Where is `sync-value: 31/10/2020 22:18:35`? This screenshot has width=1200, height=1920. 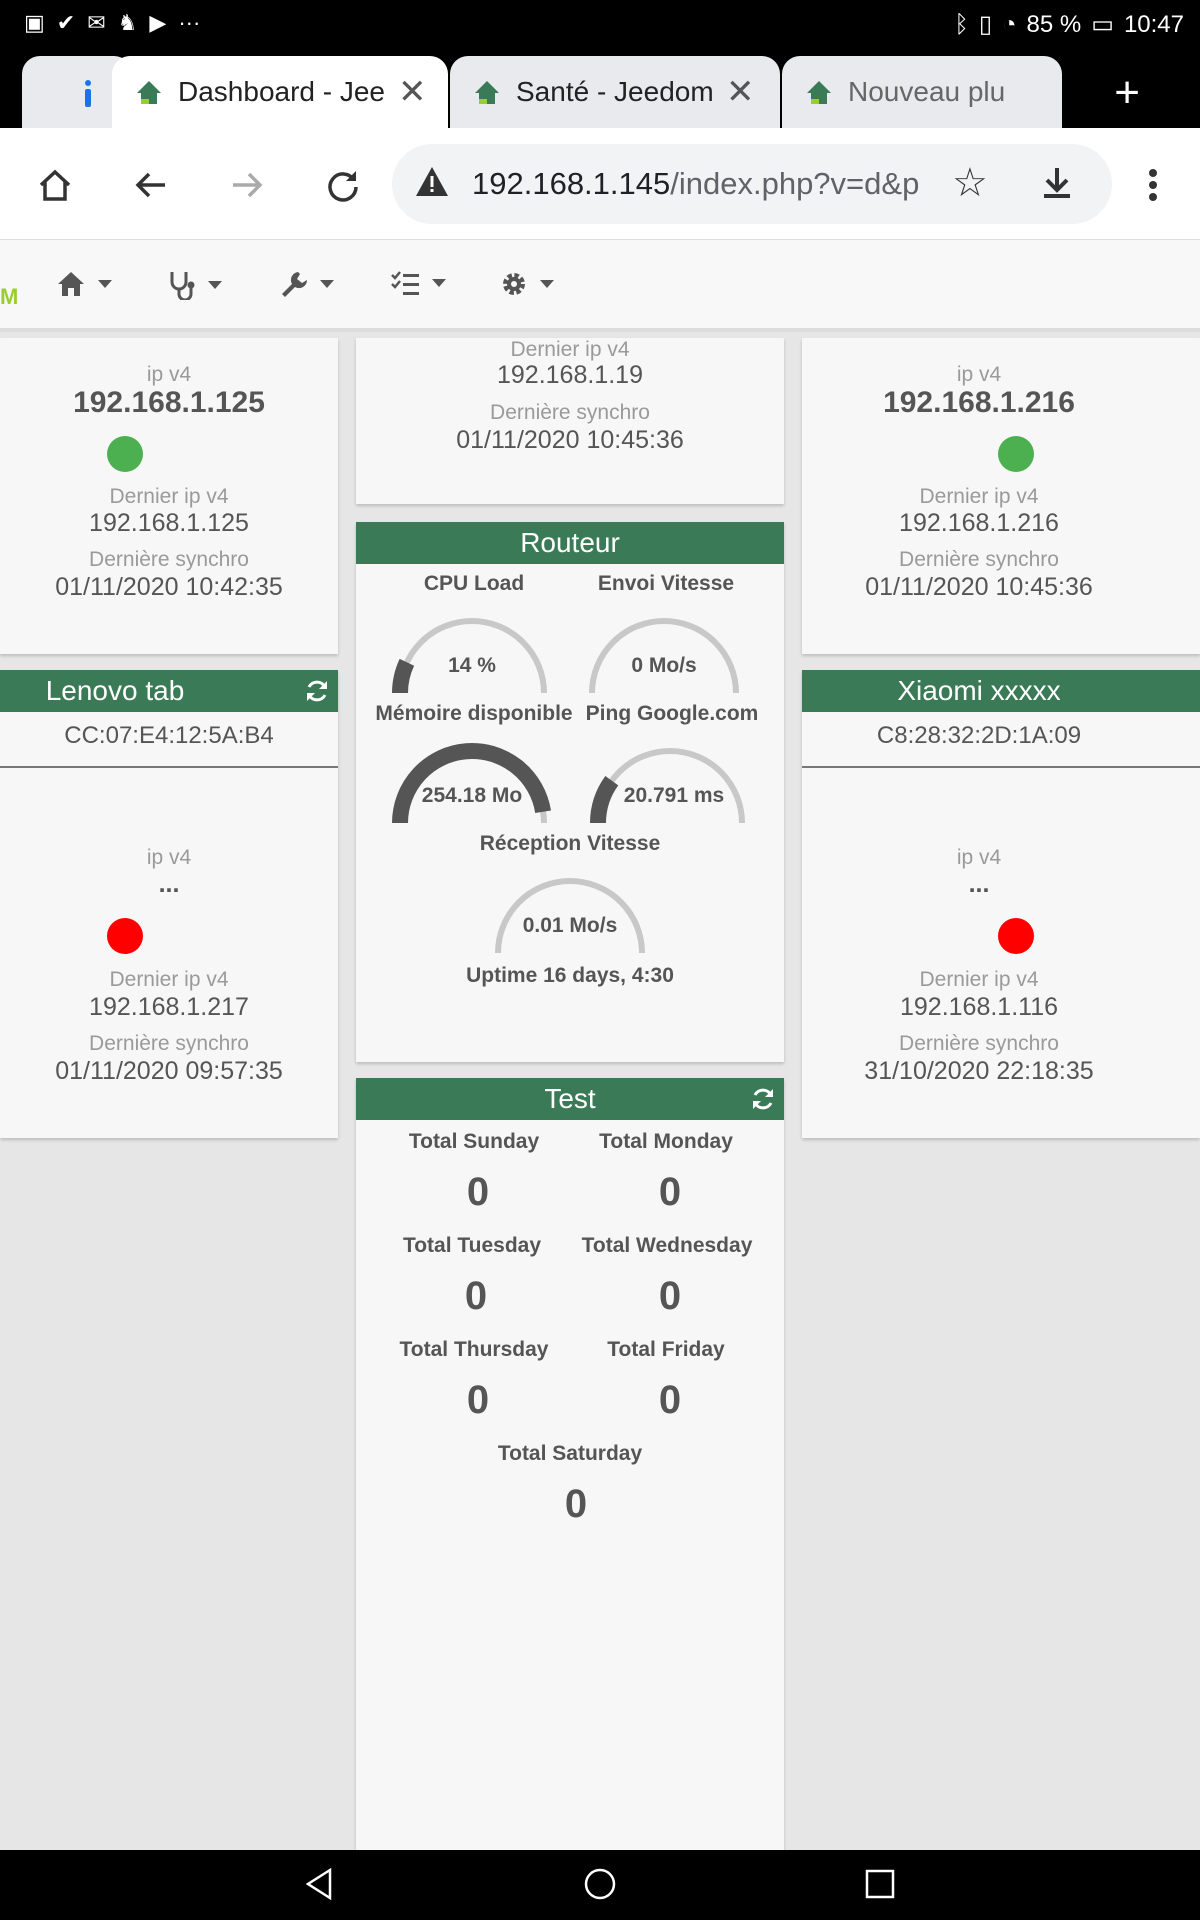 sync-value: 31/10/2020 22:18:35 is located at coordinates (979, 1071).